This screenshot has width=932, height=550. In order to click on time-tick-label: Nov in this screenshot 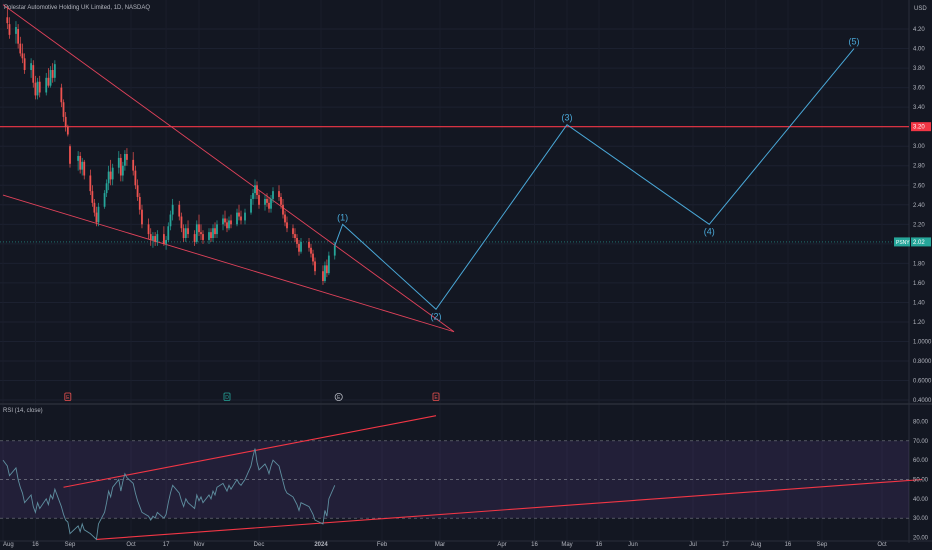, I will do `click(199, 545)`.